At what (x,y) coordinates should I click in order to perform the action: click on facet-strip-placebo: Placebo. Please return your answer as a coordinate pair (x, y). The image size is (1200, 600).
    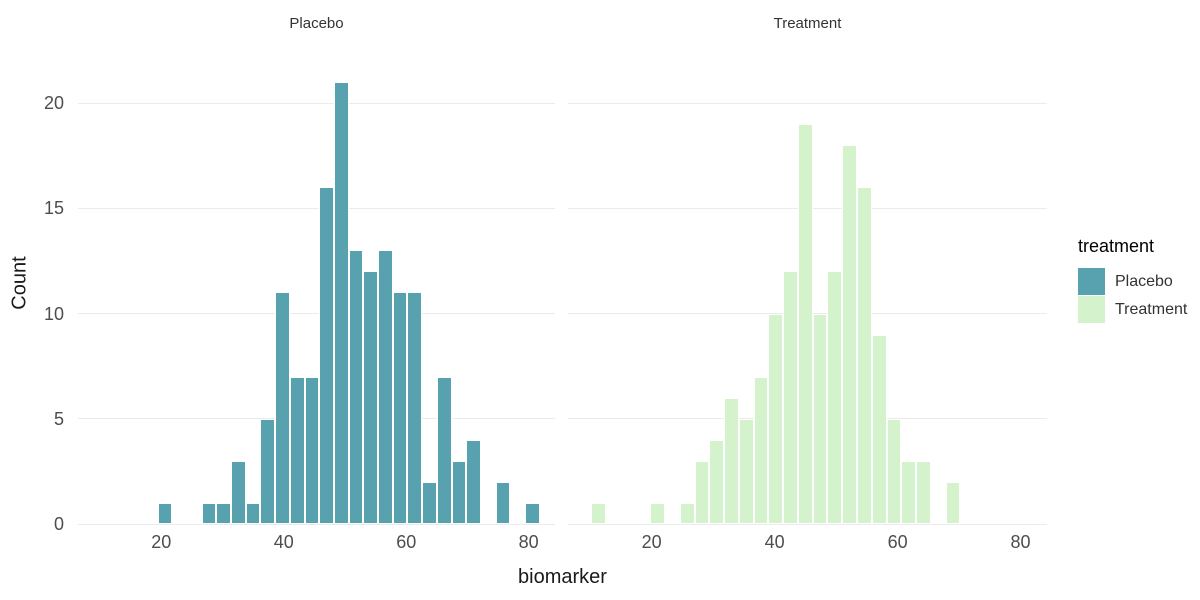
    Looking at the image, I should click on (316, 23).